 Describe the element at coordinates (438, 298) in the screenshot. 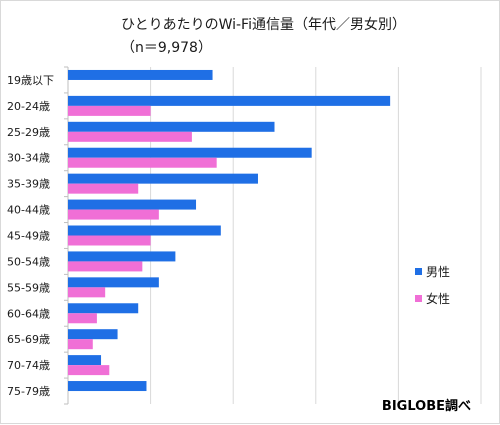

I see `legend-label: 女性` at that location.